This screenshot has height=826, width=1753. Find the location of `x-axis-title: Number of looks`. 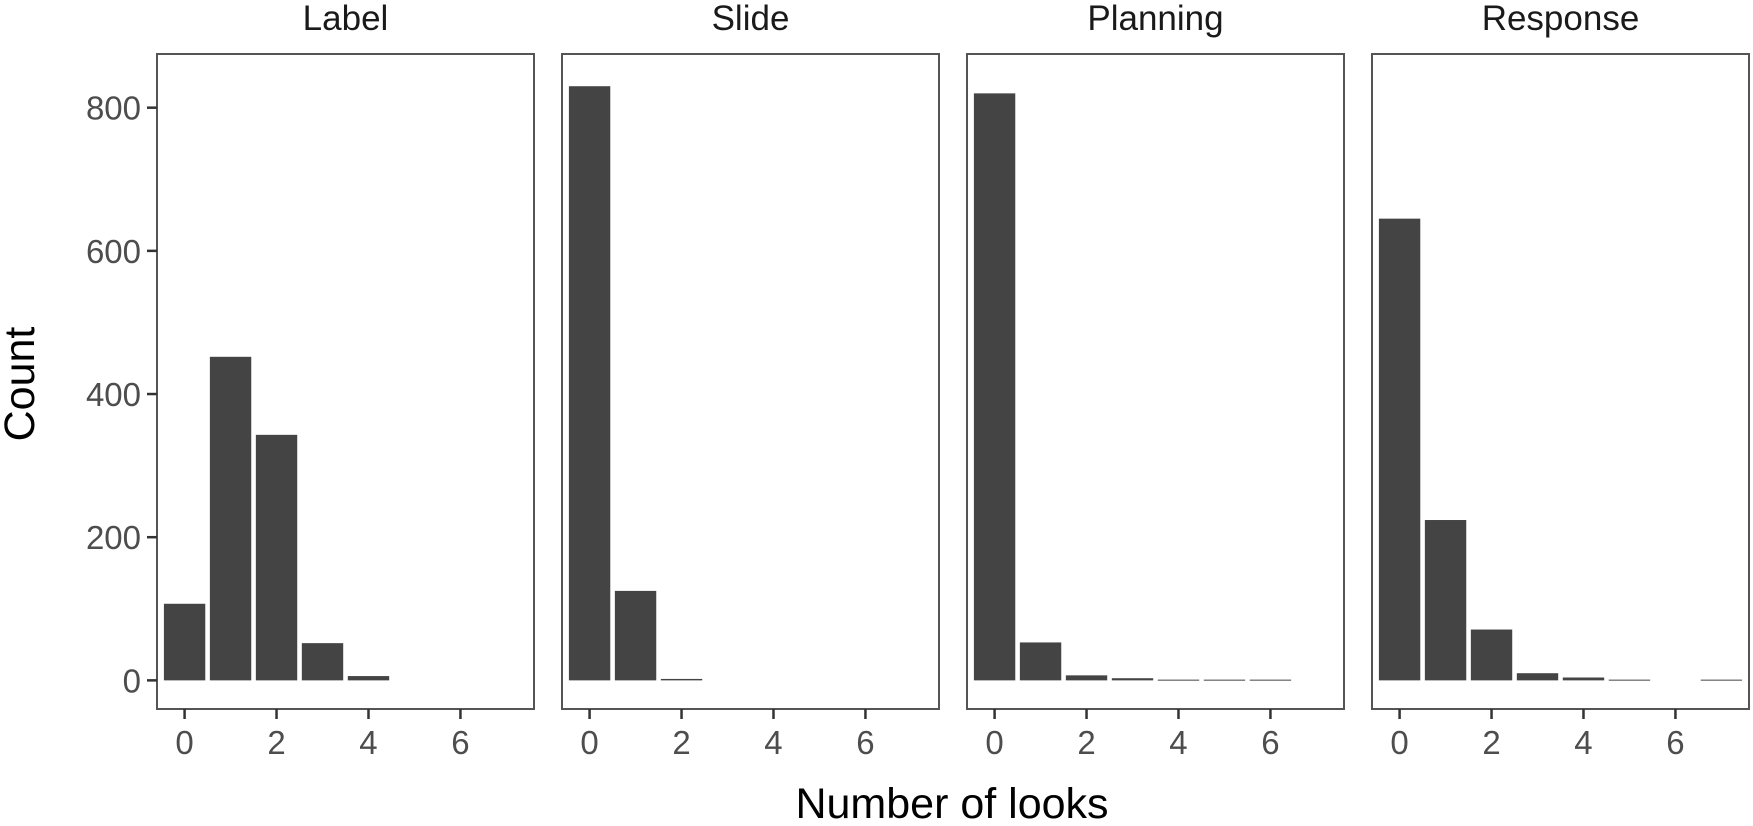

x-axis-title: Number of looks is located at coordinates (951, 803).